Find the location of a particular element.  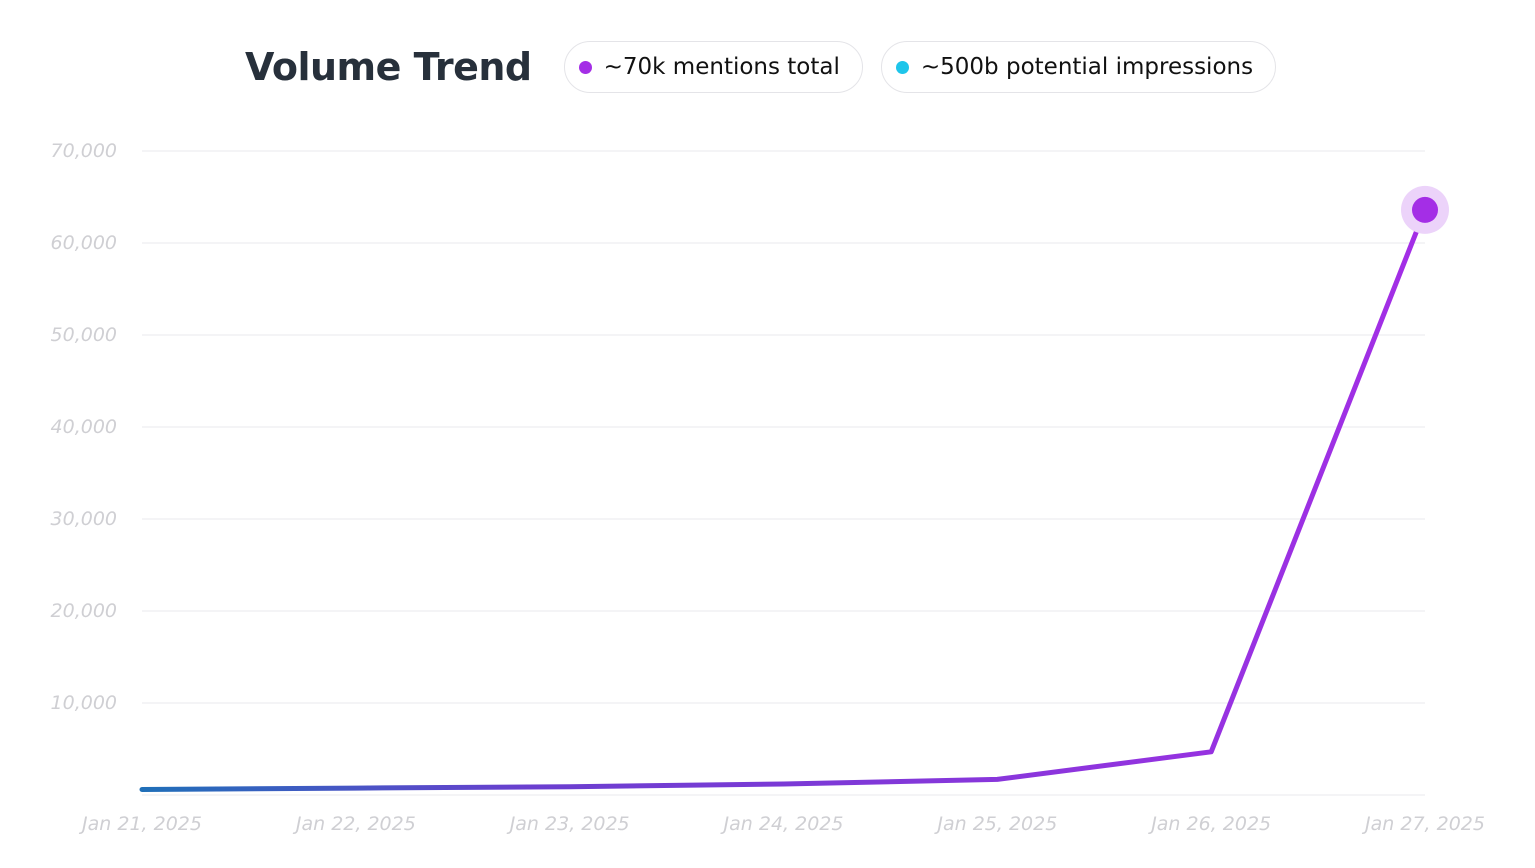

cyan-dot-icon is located at coordinates (902, 67).